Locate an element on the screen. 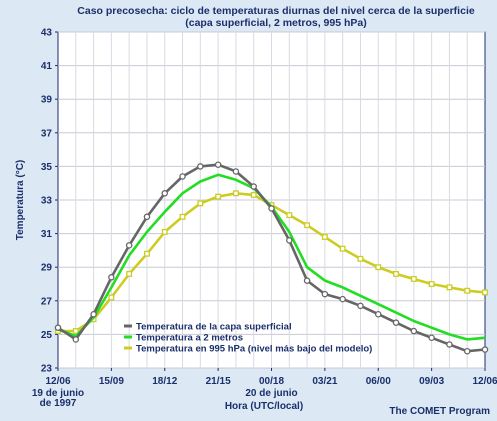  date-label: de 1997 is located at coordinates (58, 403).